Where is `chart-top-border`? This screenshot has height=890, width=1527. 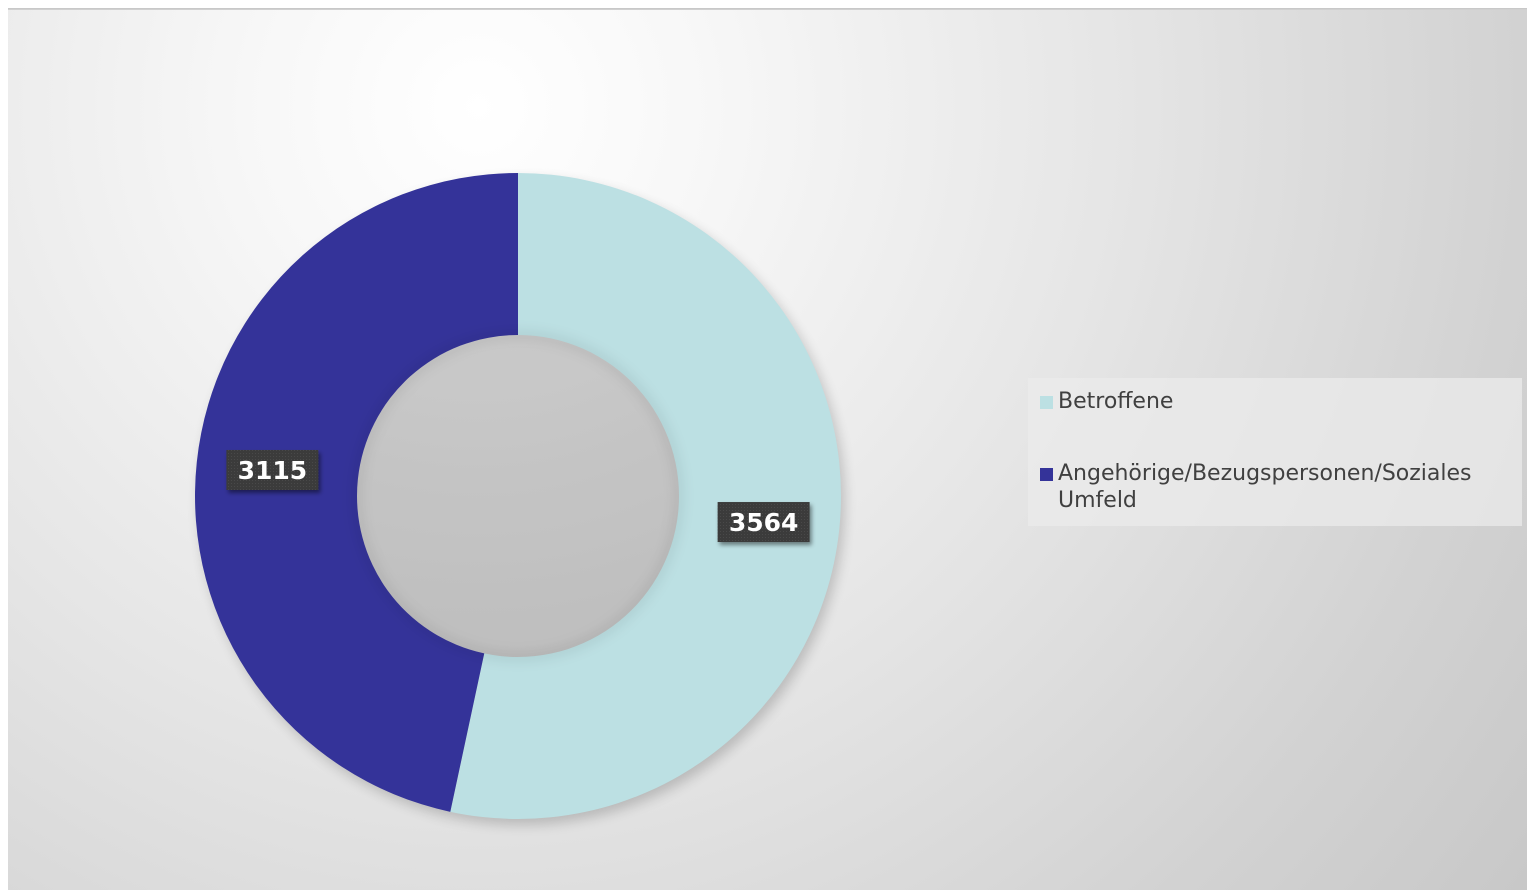
chart-top-border is located at coordinates (767, 8).